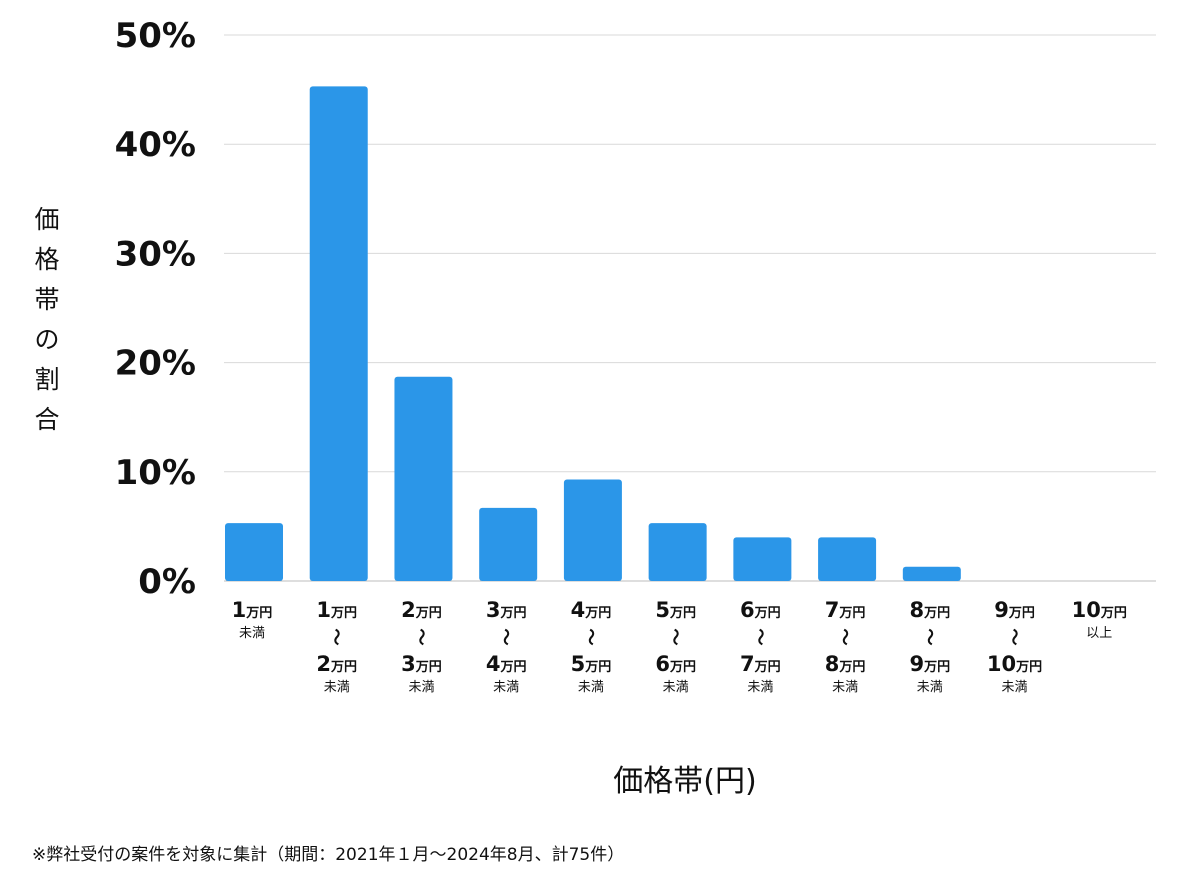 The height and width of the screenshot is (874, 1200). I want to click on footnote: ※弊社受付の案件を対象に集計（期間：2021年１月〜2024年8月、計75件）, so click(328, 855).